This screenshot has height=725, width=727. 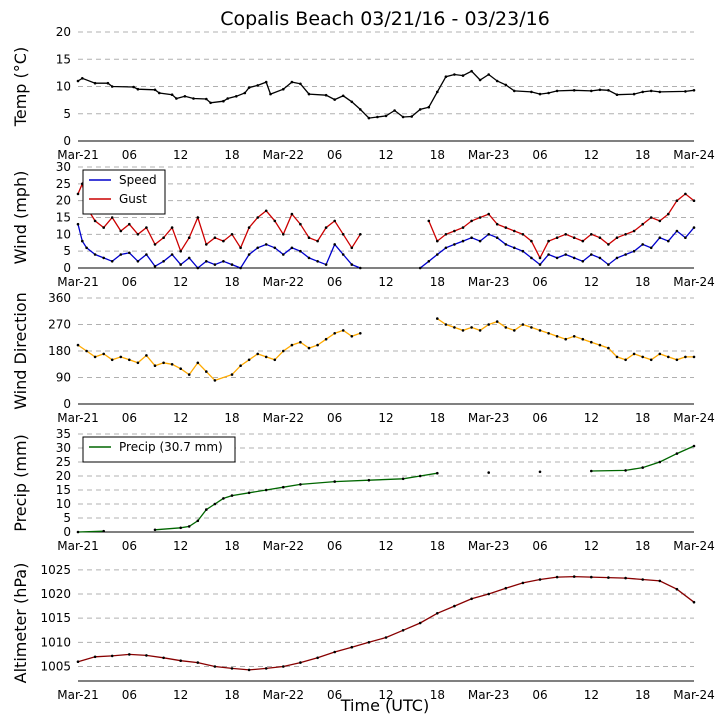 What do you see at coordinates (129, 418) in the screenshot?
I see `dir-x-tick-label: 06` at bounding box center [129, 418].